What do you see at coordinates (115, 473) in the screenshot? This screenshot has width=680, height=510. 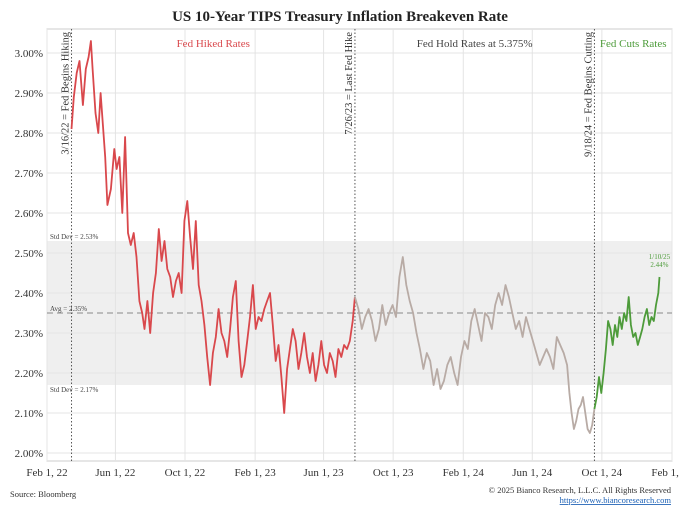 I see `x-tick-label: Jun 1, 22` at bounding box center [115, 473].